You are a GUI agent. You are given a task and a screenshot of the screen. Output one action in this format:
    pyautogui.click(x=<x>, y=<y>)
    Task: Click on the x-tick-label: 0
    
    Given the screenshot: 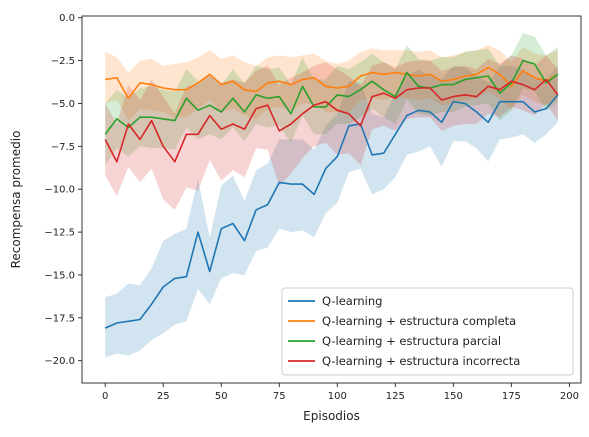 What is the action you would take?
    pyautogui.click(x=105, y=396)
    